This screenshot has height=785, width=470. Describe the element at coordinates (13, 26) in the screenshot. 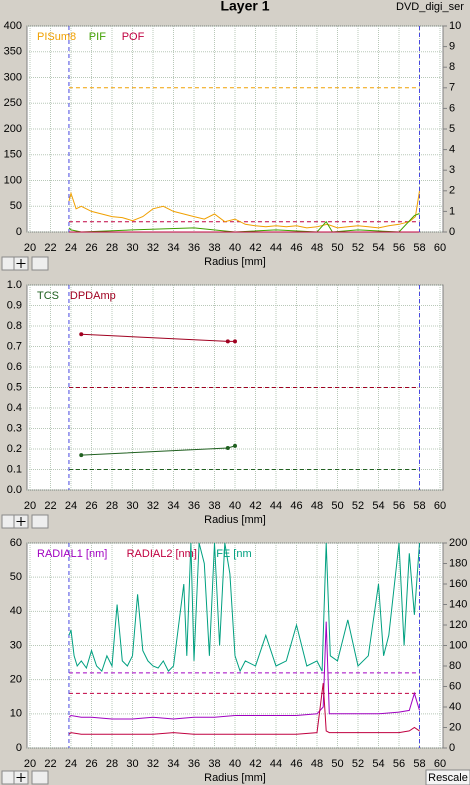

I see `y-tick-label: 400` at that location.